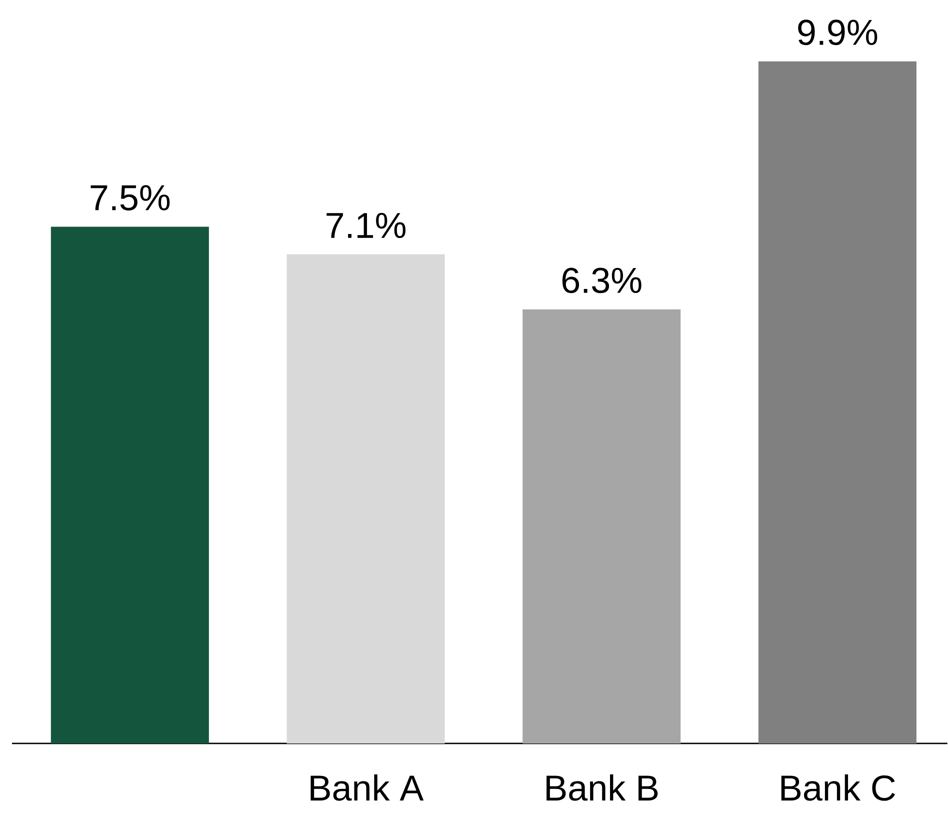  I want to click on x-tick-label: Bank C, so click(838, 787).